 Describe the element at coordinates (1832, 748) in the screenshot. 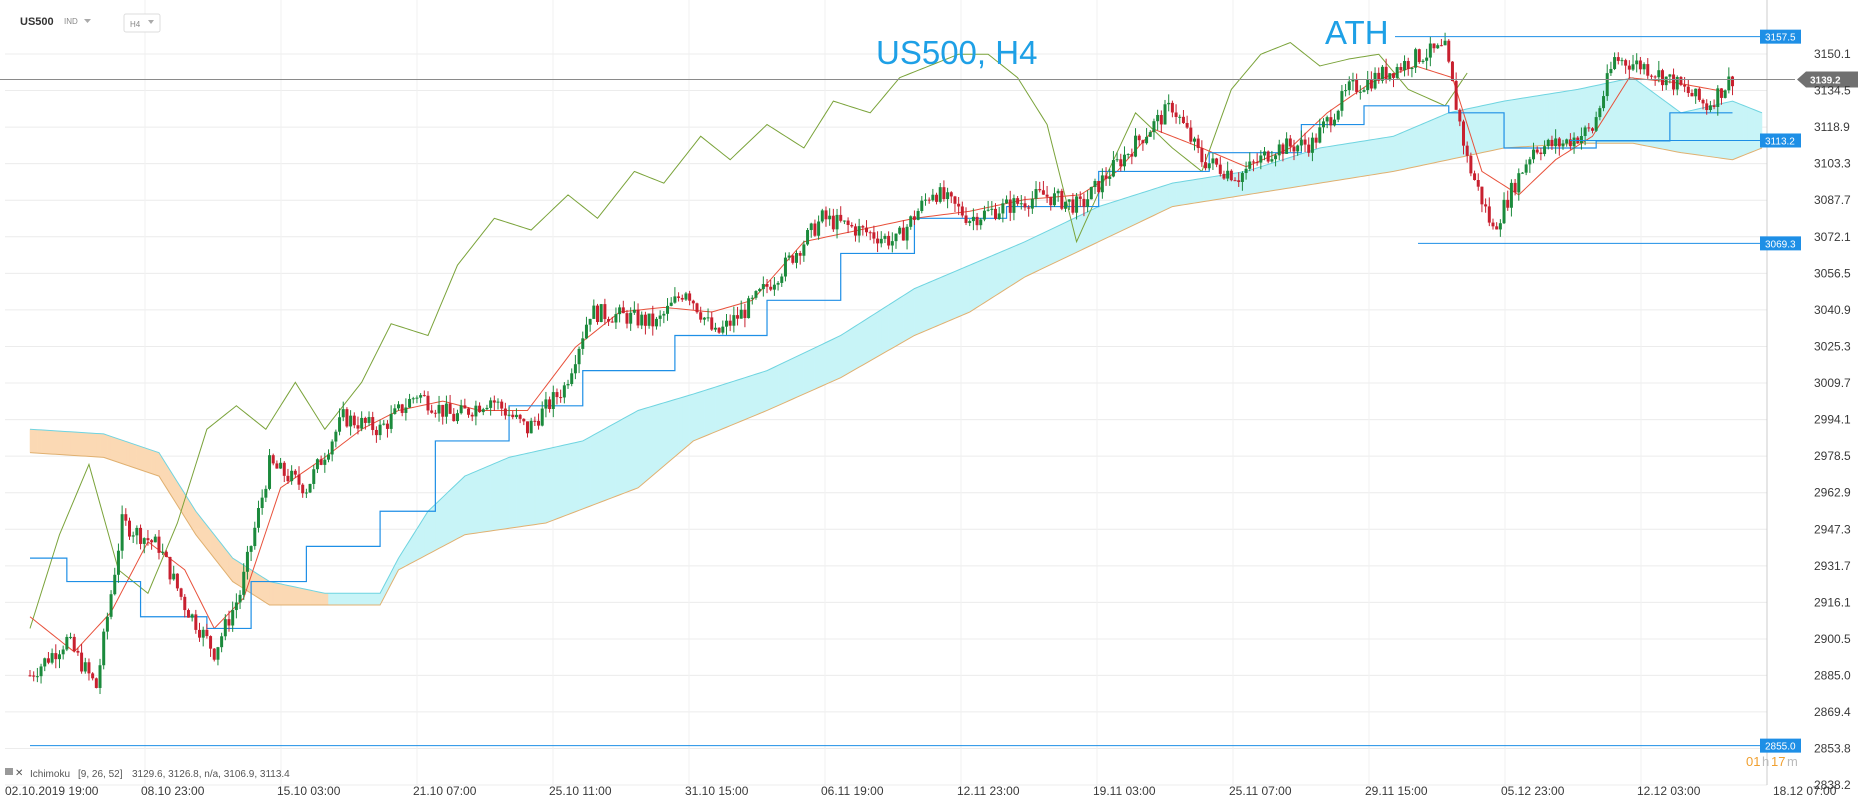

I see `y-tick-label: 2853.8` at that location.